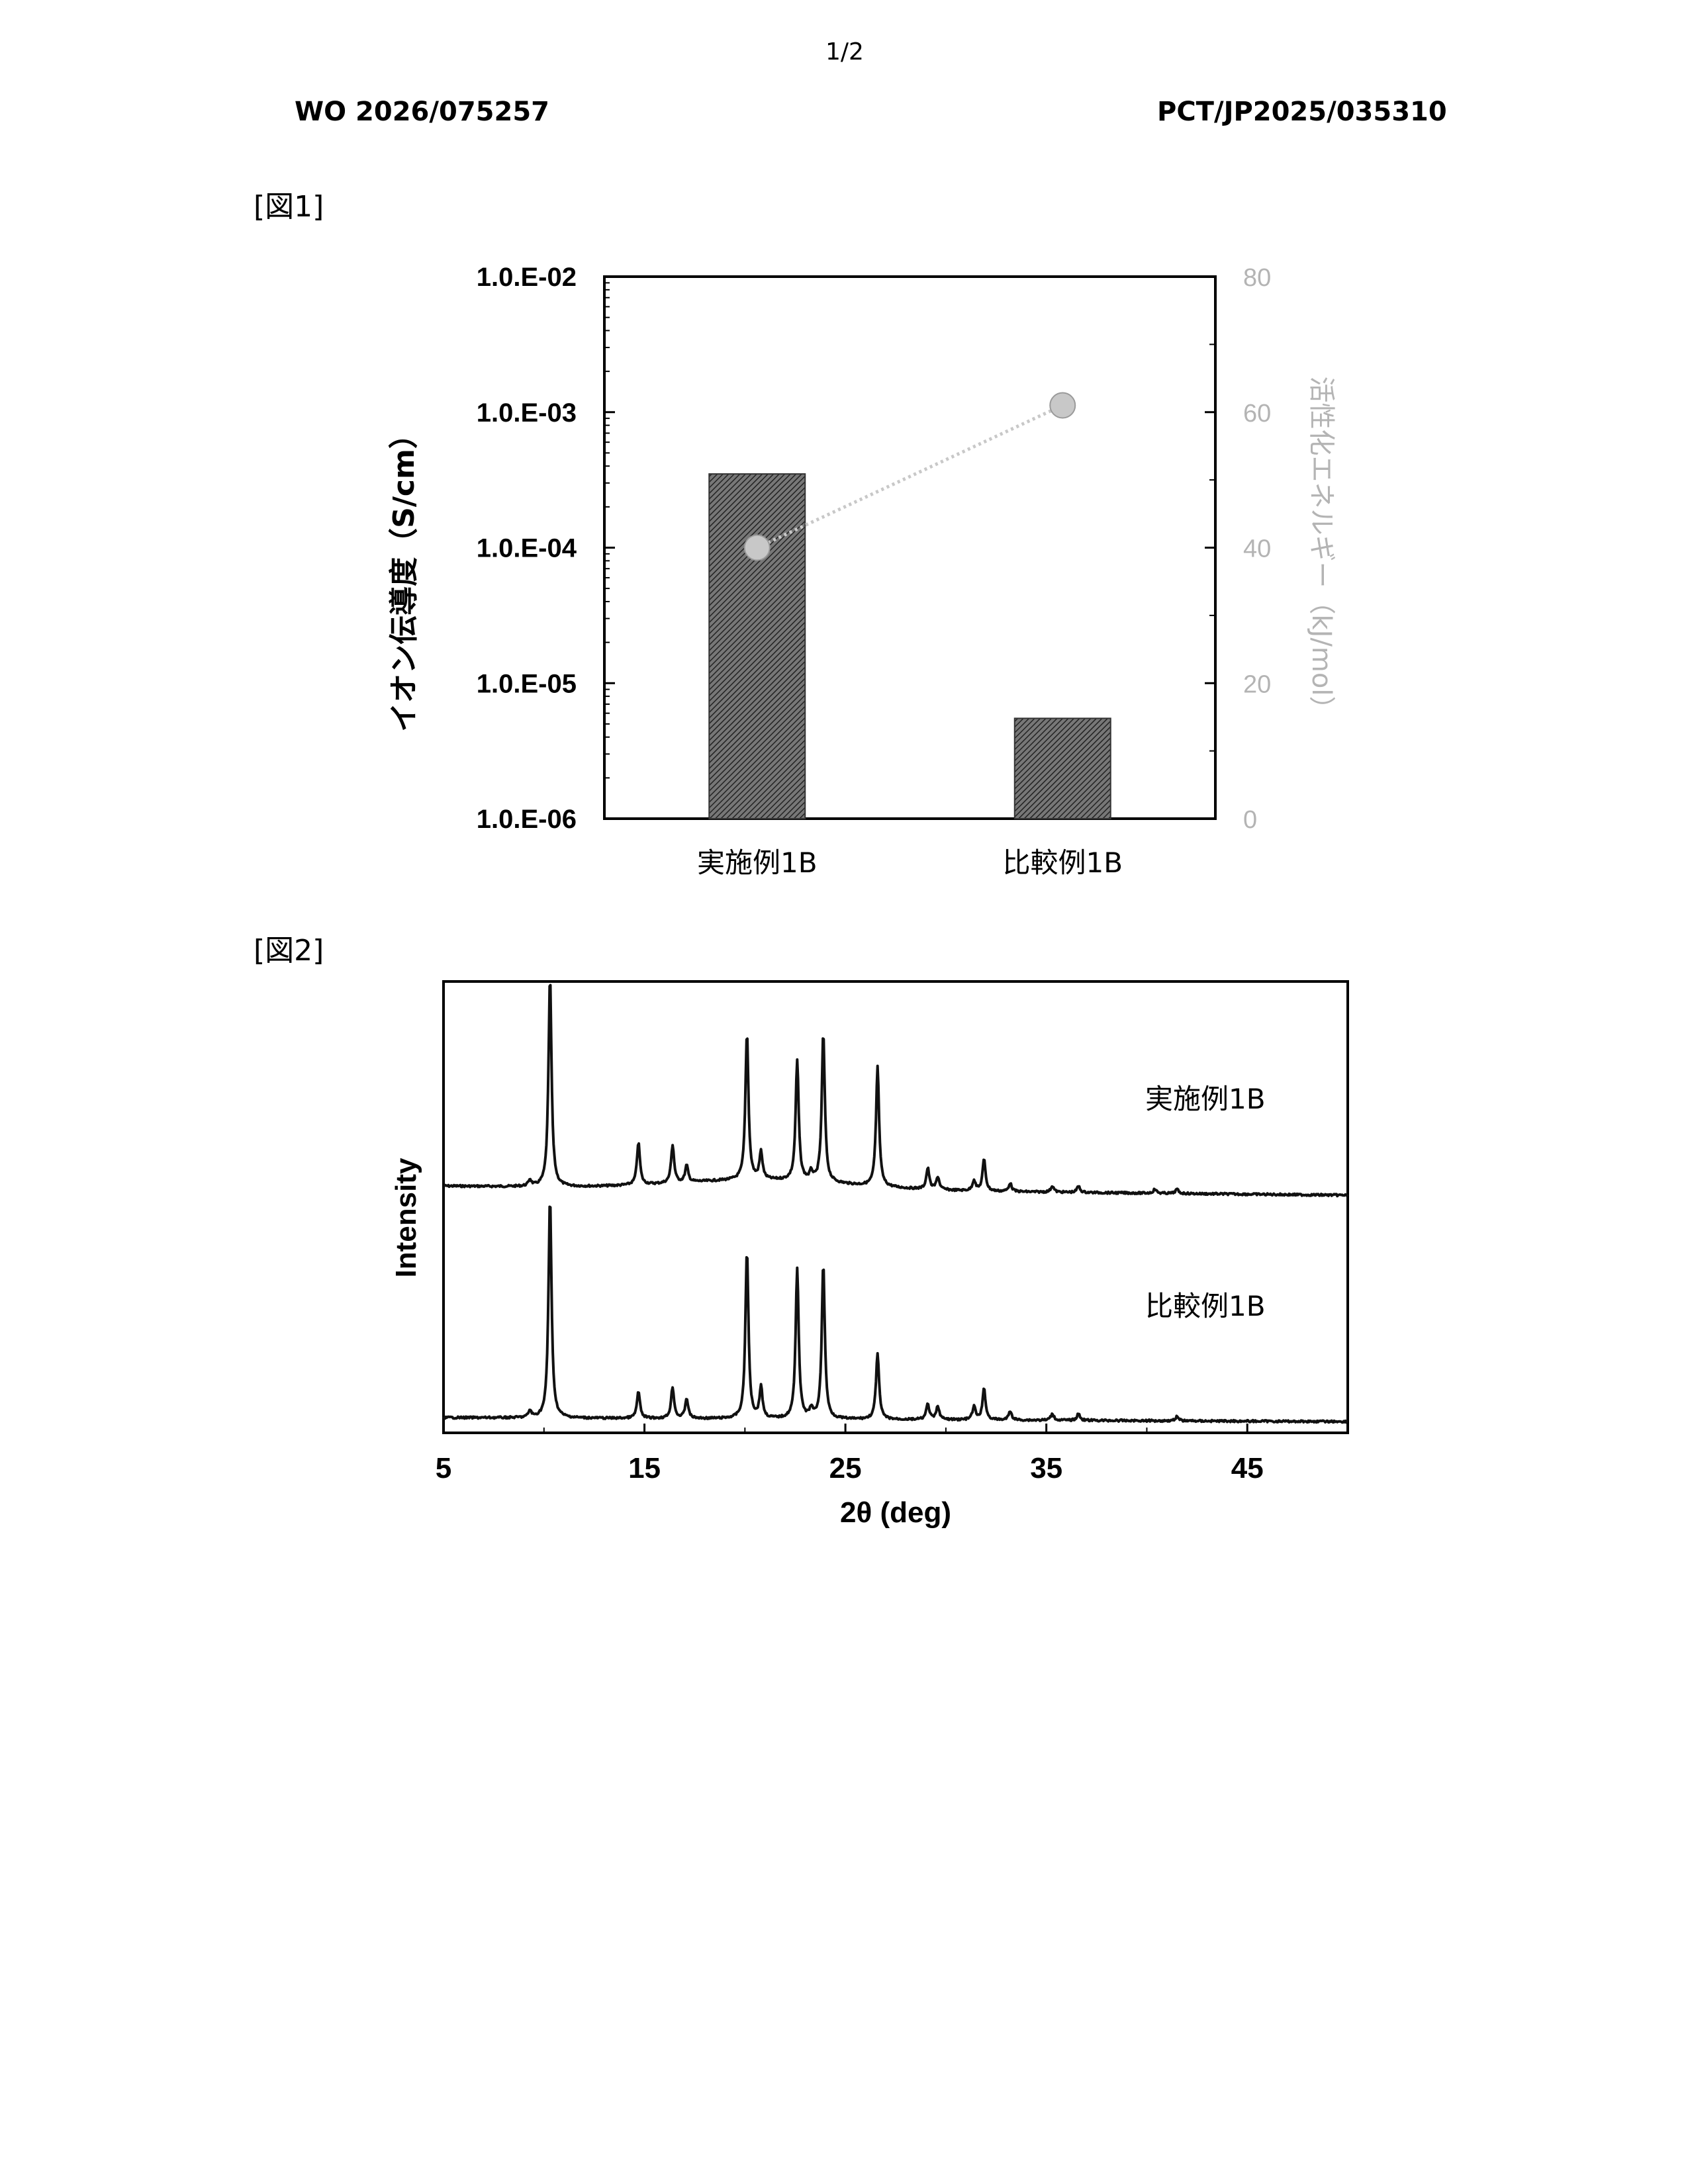  I want to click on y2-tick-label: 60, so click(1257, 414).